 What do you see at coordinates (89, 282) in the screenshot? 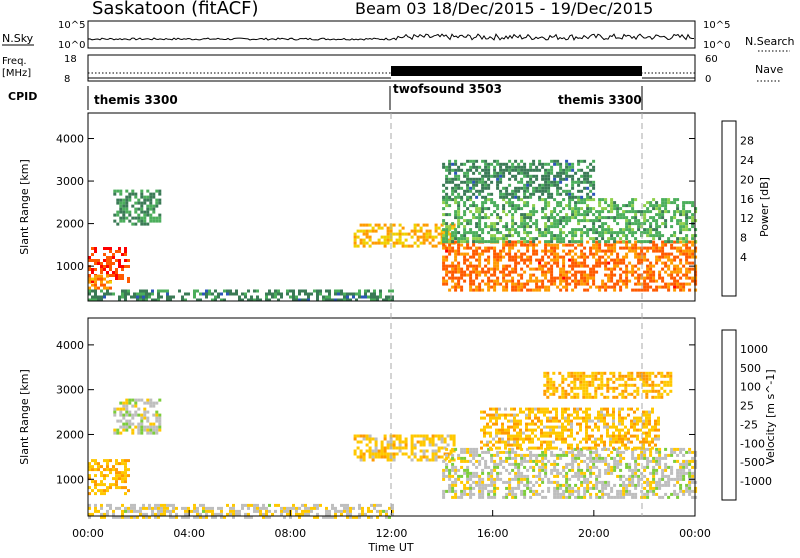
I see `power-region-1-cell` at bounding box center [89, 282].